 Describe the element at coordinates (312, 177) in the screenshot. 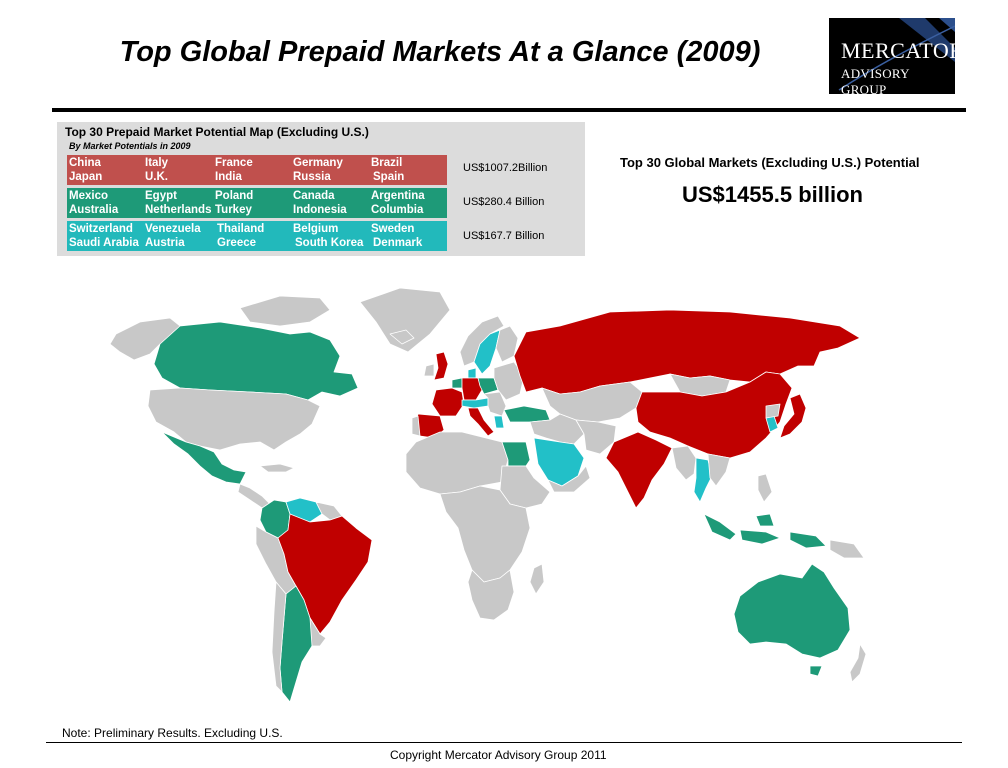

I see `tier1-country: Russia` at that location.